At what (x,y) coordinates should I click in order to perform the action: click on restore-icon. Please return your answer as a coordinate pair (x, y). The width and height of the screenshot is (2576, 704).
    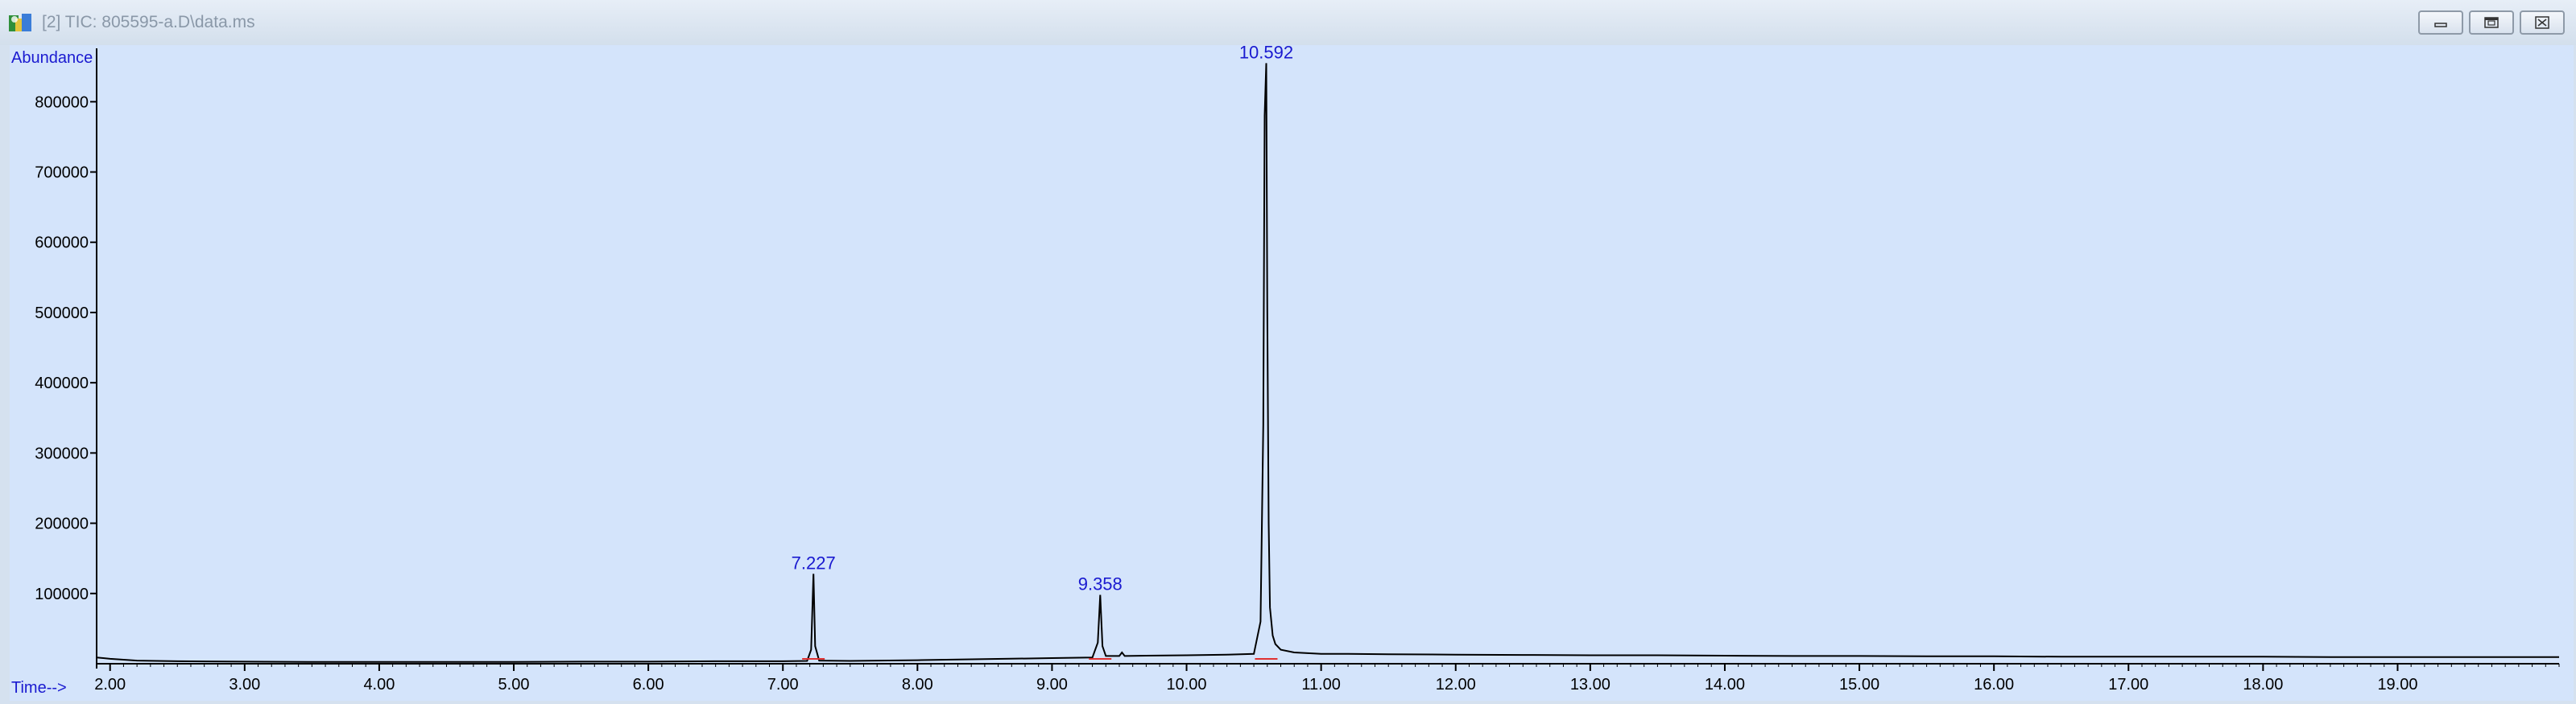
    Looking at the image, I should click on (2491, 22).